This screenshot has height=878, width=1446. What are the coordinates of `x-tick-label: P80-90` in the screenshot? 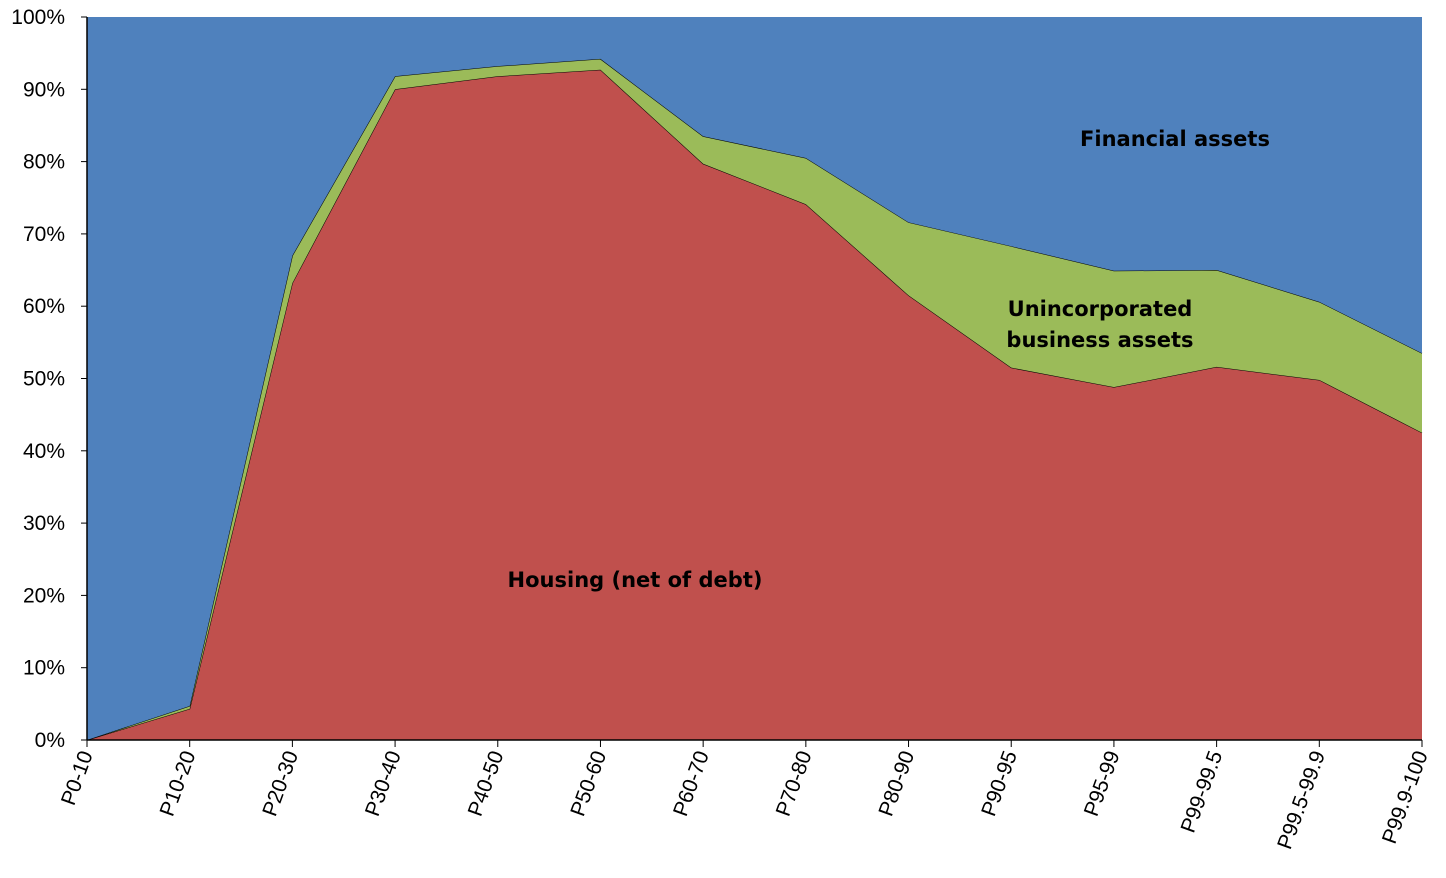 It's located at (896, 784).